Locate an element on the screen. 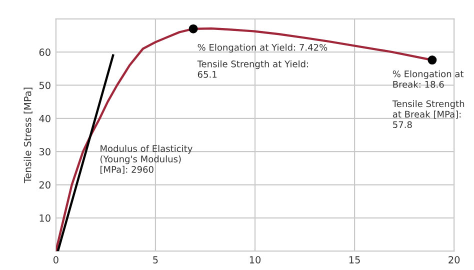  y-tick-label: 60 is located at coordinates (44, 52).